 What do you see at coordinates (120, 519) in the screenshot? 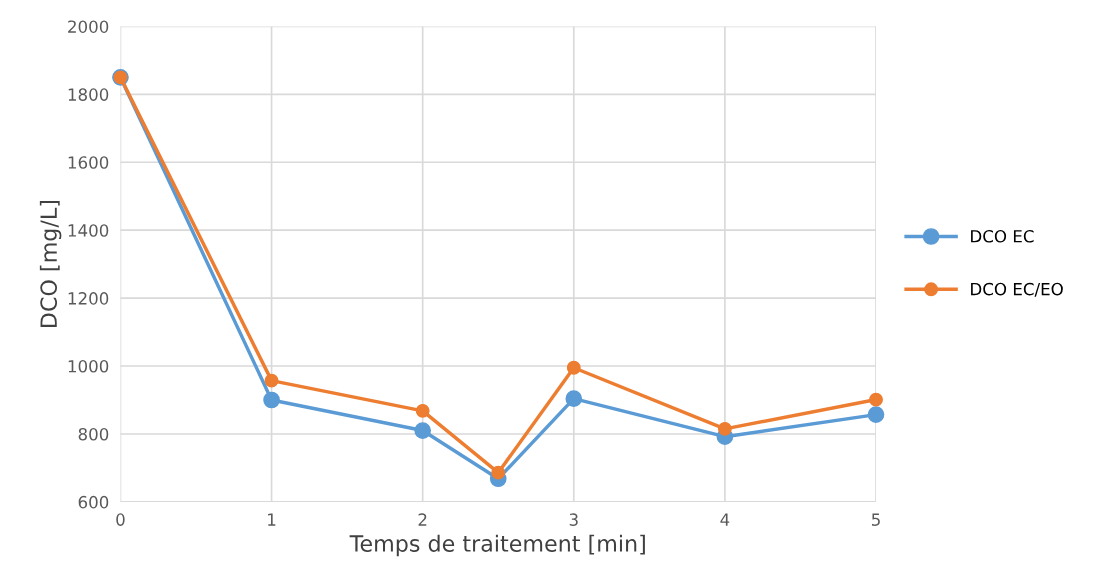
I see `x-tick-label: 0` at bounding box center [120, 519].